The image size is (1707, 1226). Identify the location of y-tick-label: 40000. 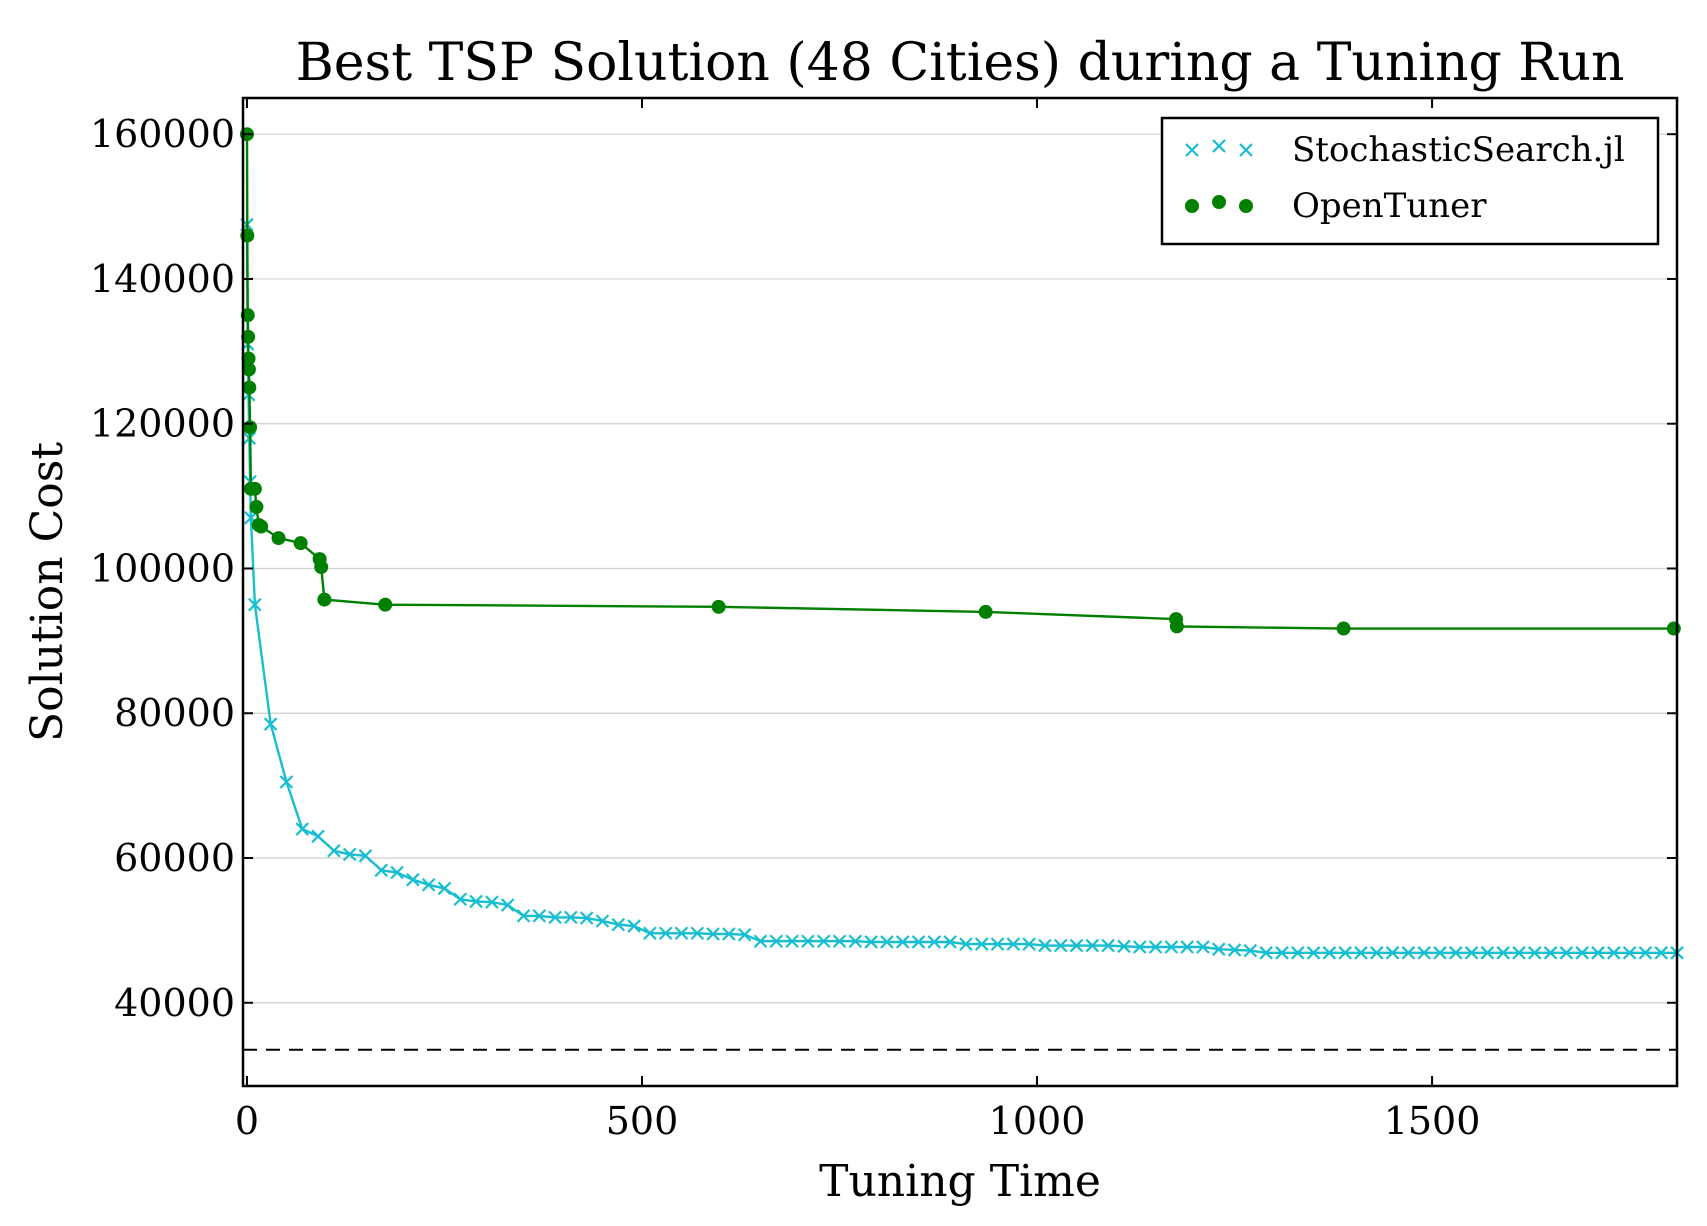
(174, 1003).